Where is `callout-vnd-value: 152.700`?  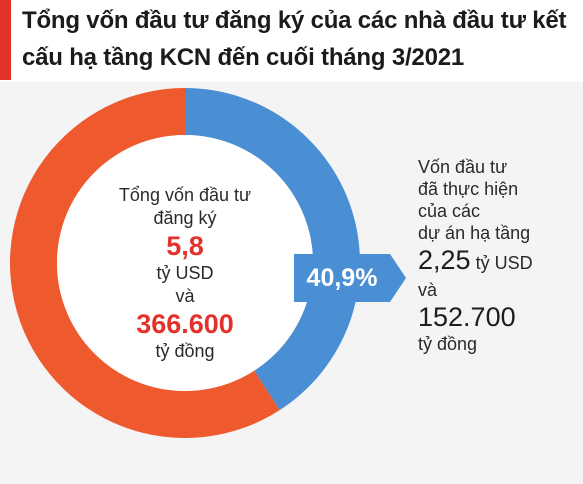 callout-vnd-value: 152.700 is located at coordinates (467, 317).